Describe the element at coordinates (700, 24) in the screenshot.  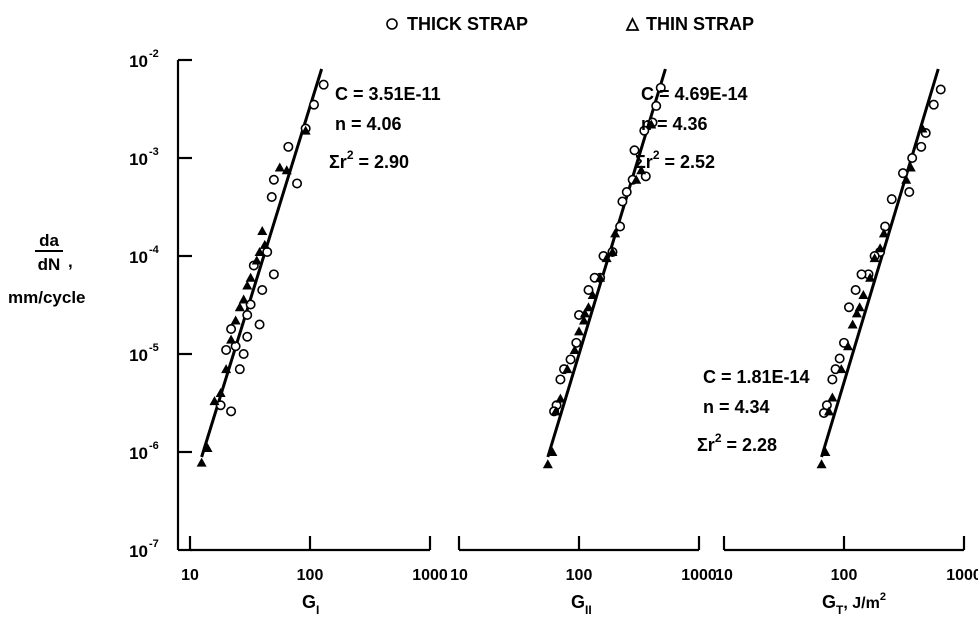
I see `legend-thin-label: THIN STRAP` at that location.